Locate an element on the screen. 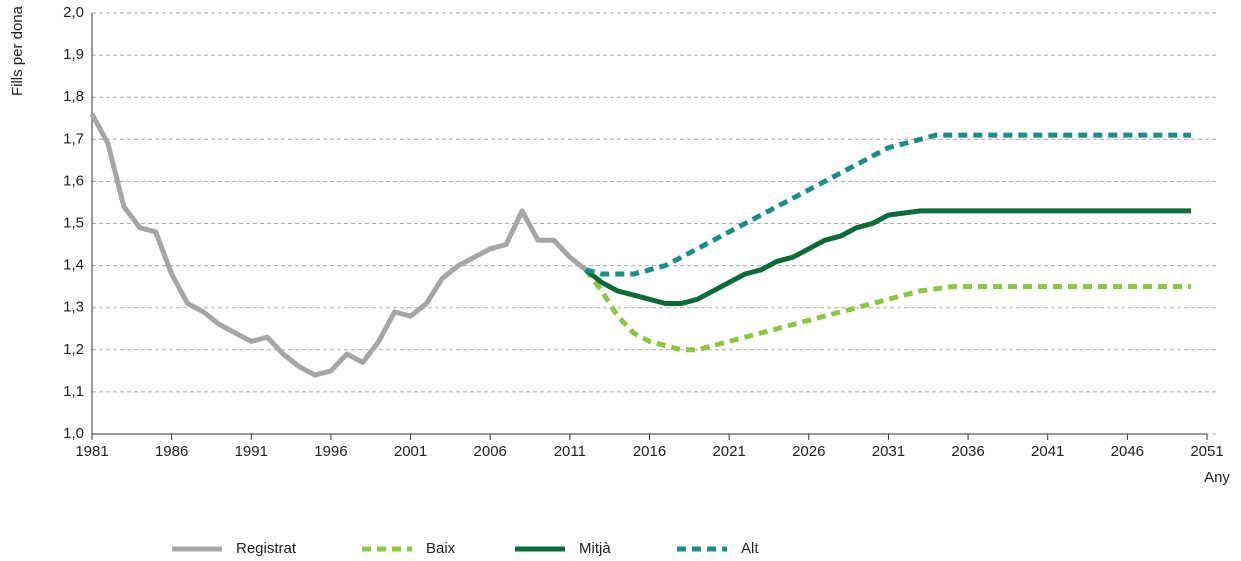  legend-label: Alt is located at coordinates (750, 548).